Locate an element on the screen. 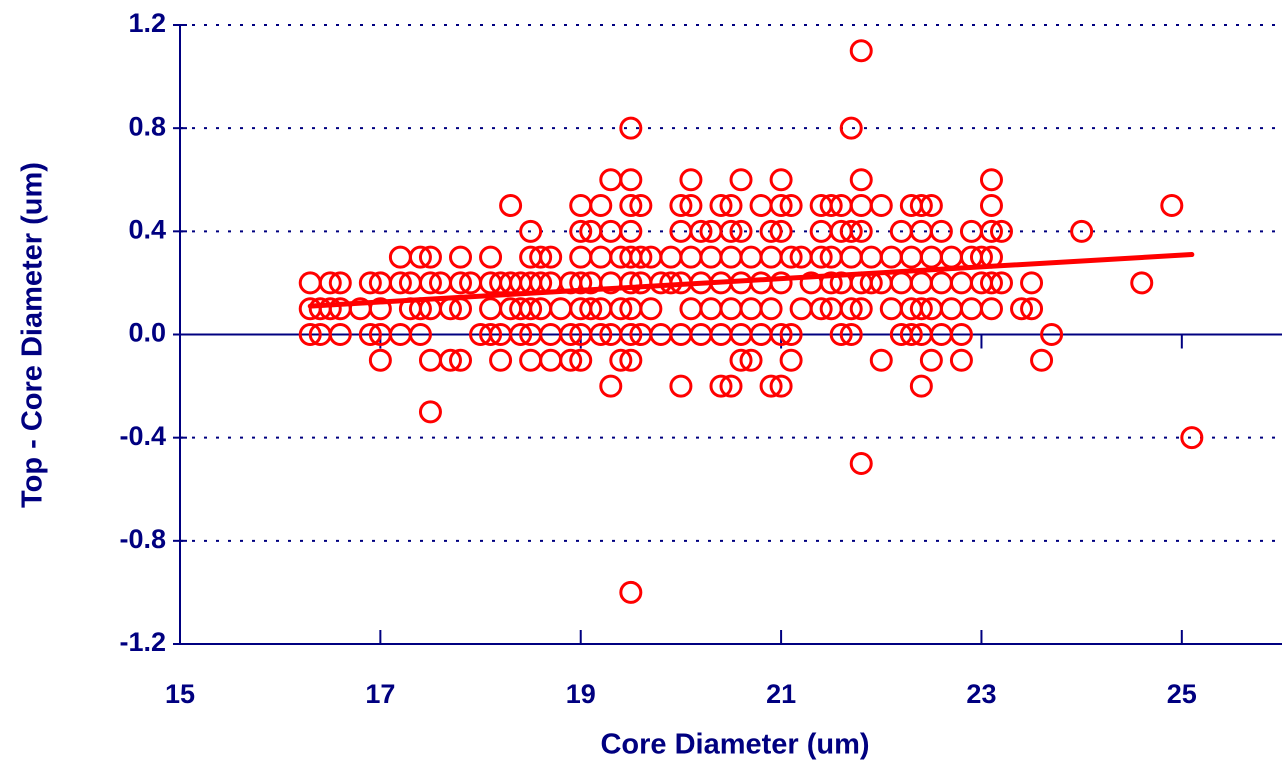  x-tick-label: 21 is located at coordinates (781, 694).